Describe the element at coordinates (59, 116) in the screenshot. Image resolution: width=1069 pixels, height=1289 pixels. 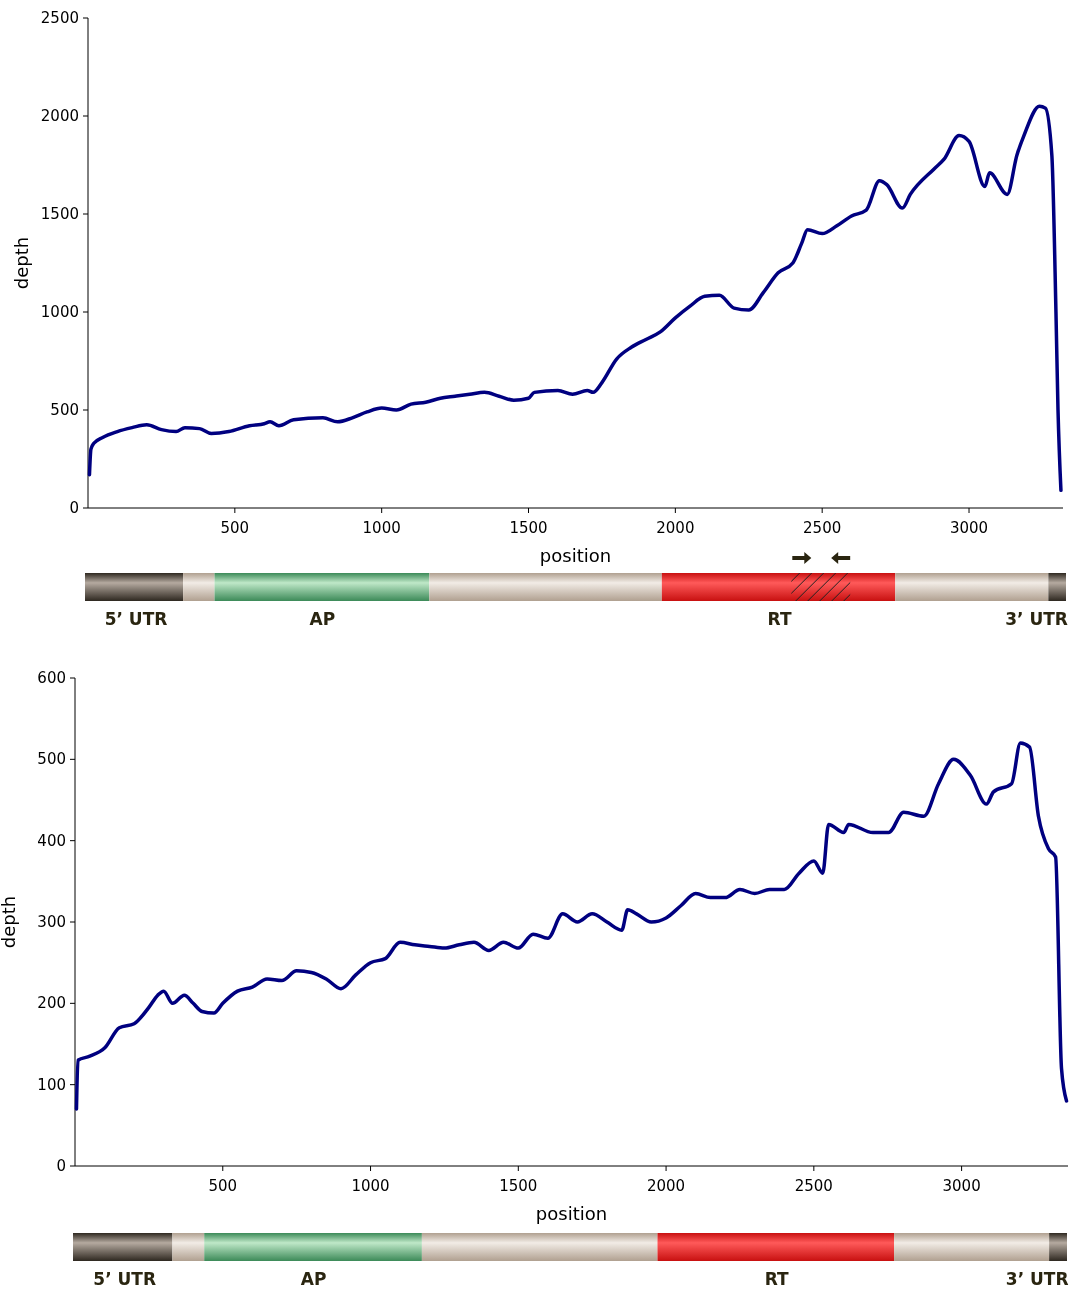
I see `y-tick-label: 2000` at that location.